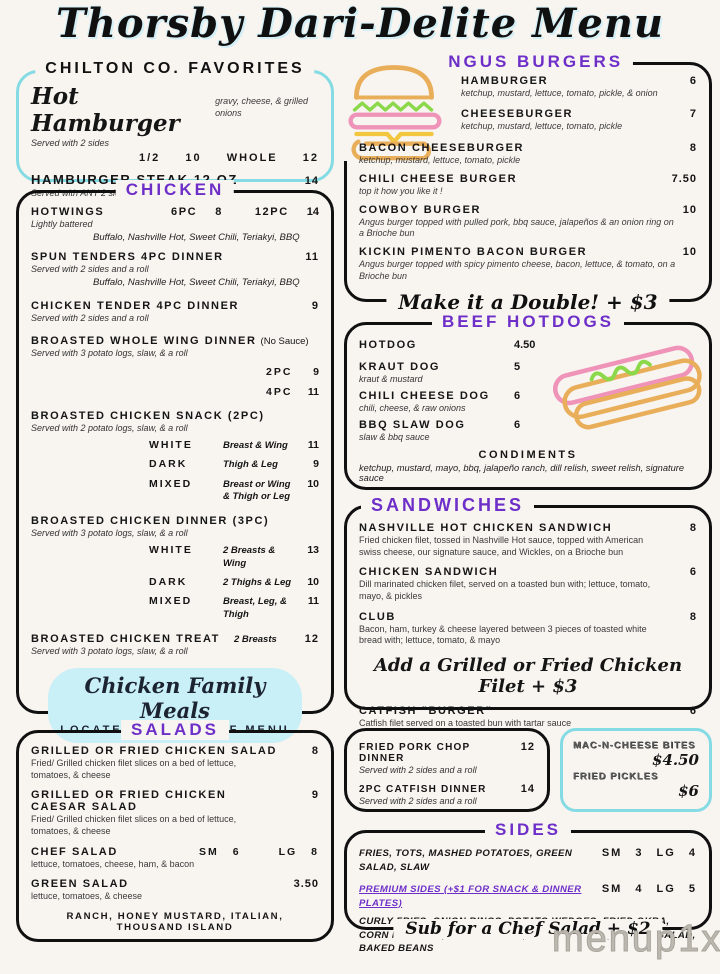 The width and height of the screenshot is (720, 974). I want to click on page-title: Thorsby Dari-Delite Menu, so click(359, 23).